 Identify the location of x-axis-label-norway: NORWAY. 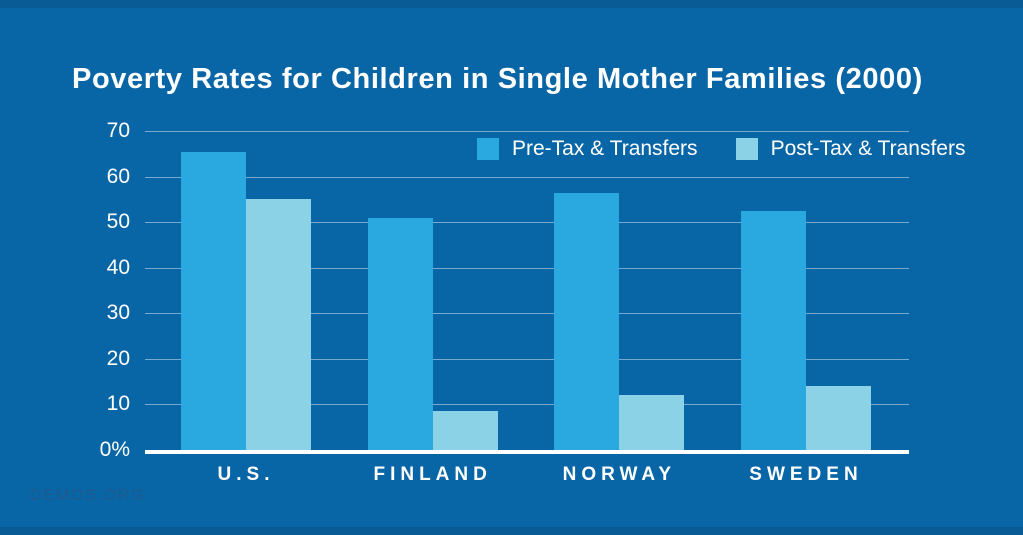
(619, 474).